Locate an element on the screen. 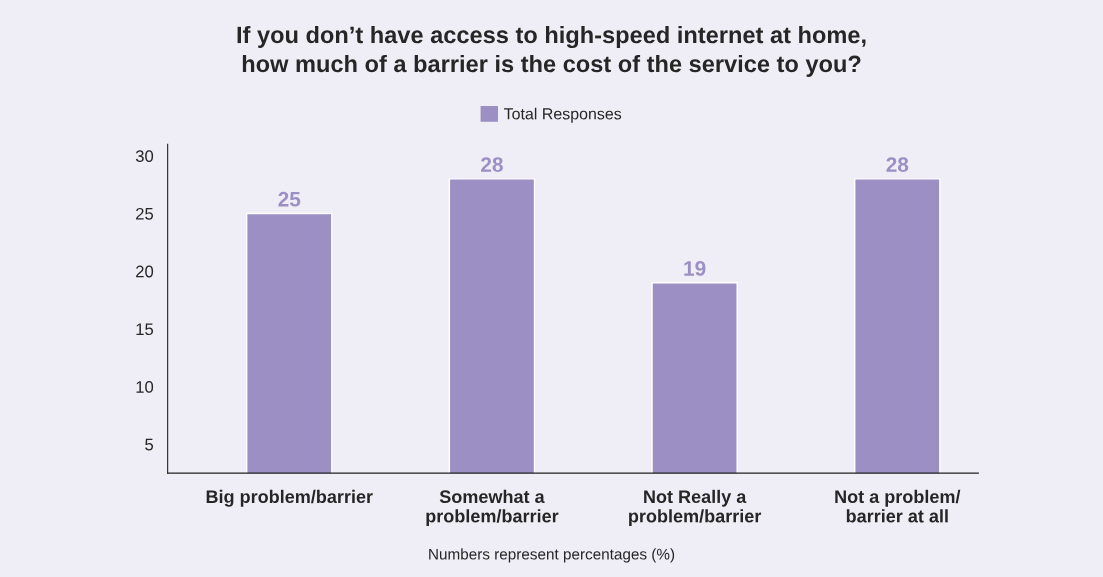  y-tick-label: 20 is located at coordinates (145, 271).